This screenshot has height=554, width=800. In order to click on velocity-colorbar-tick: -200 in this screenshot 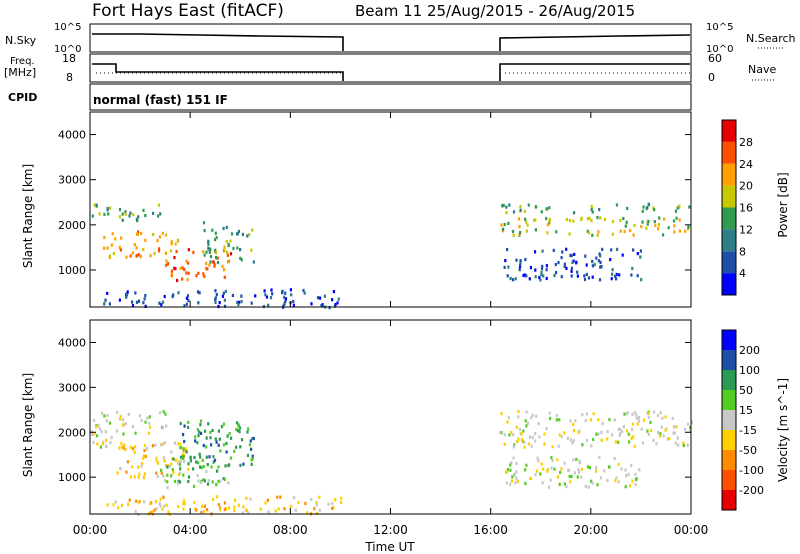, I will do `click(751, 490)`.